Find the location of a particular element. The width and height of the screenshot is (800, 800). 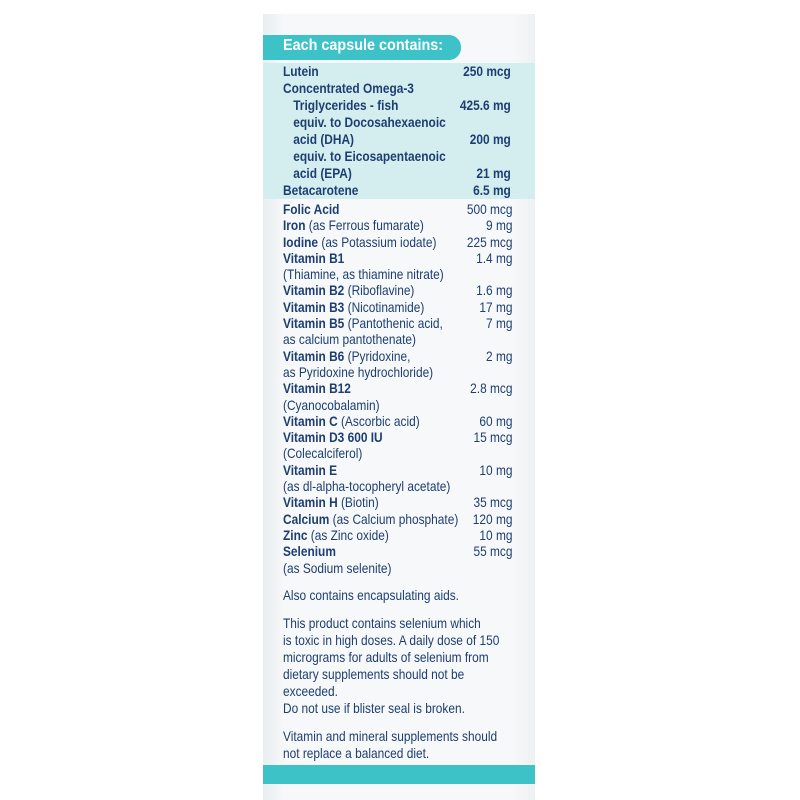

row: Iron (as Ferrous fumarate) 9 mg is located at coordinates (398, 225).